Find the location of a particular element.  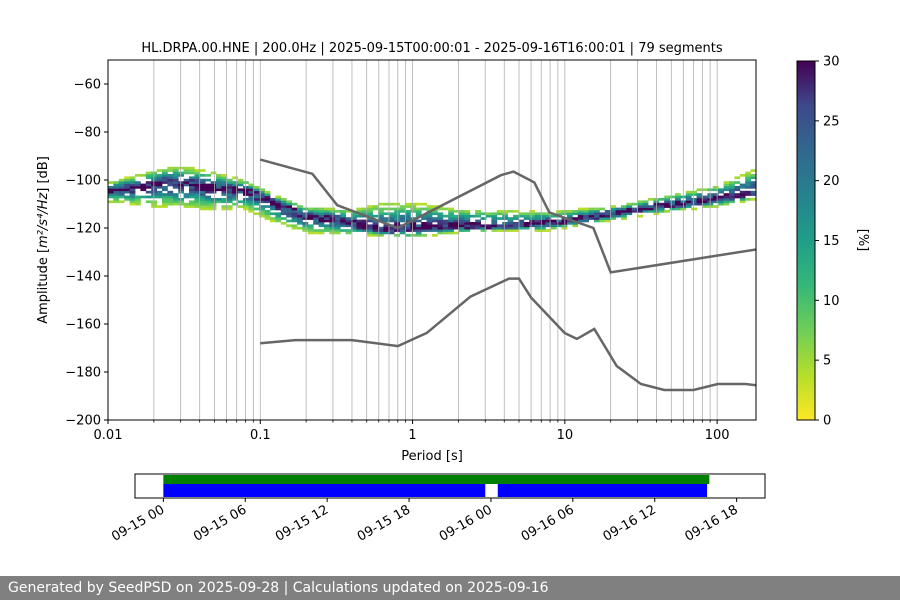

timeline-data-span is located at coordinates (436, 479).